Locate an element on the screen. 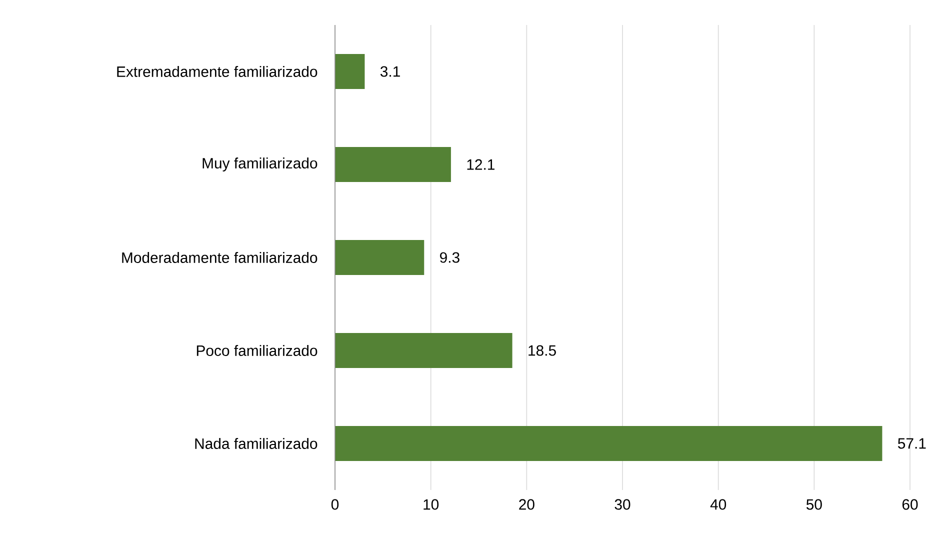  data-label: 57.1 is located at coordinates (912, 443).